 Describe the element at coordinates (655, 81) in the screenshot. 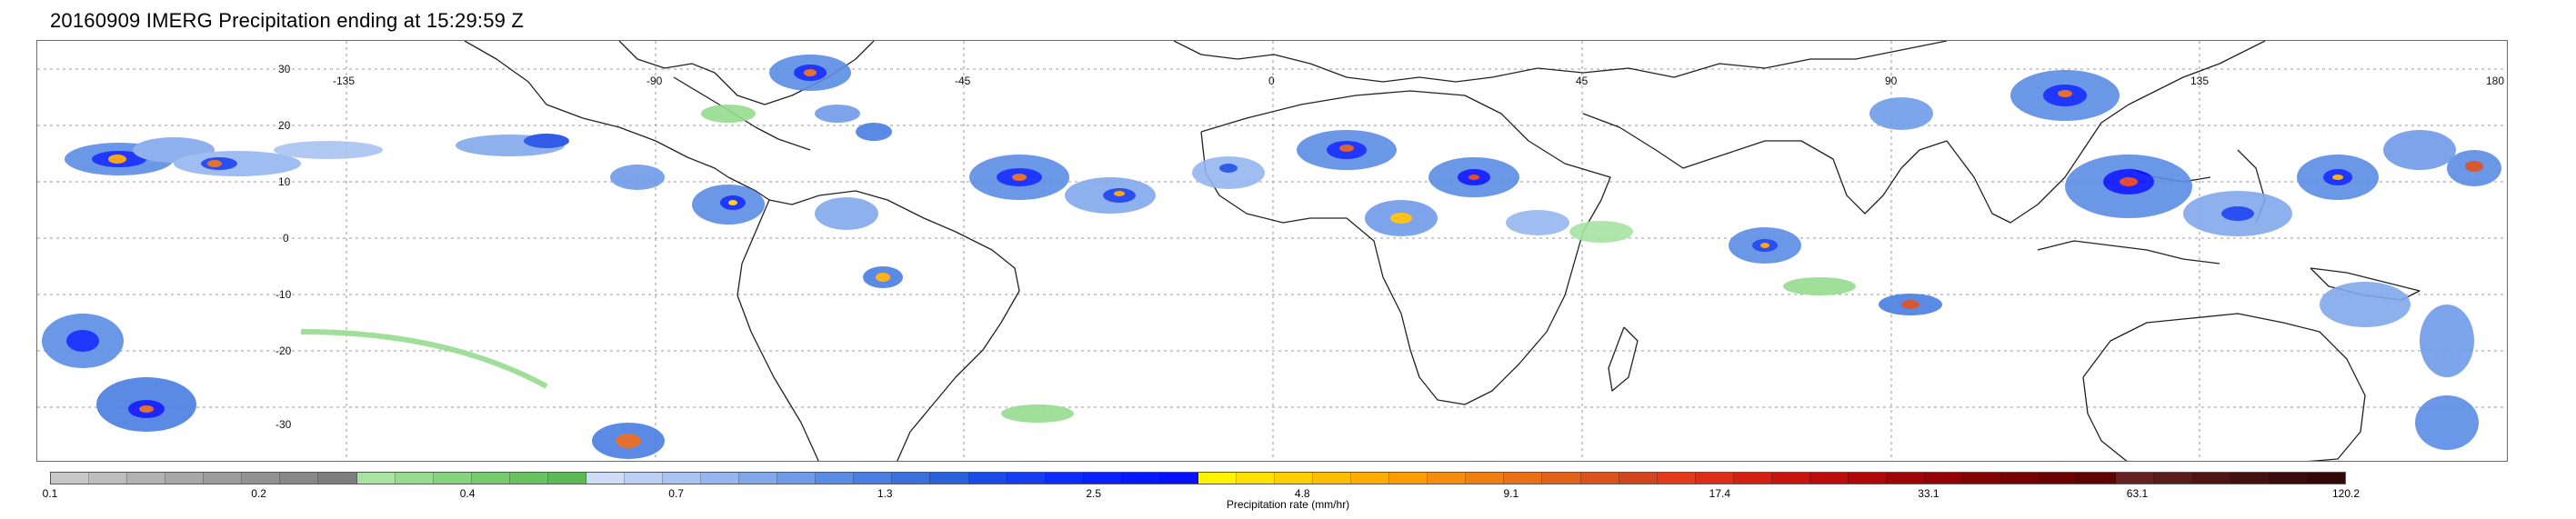

I see `lon-label-minus-90: -90` at that location.